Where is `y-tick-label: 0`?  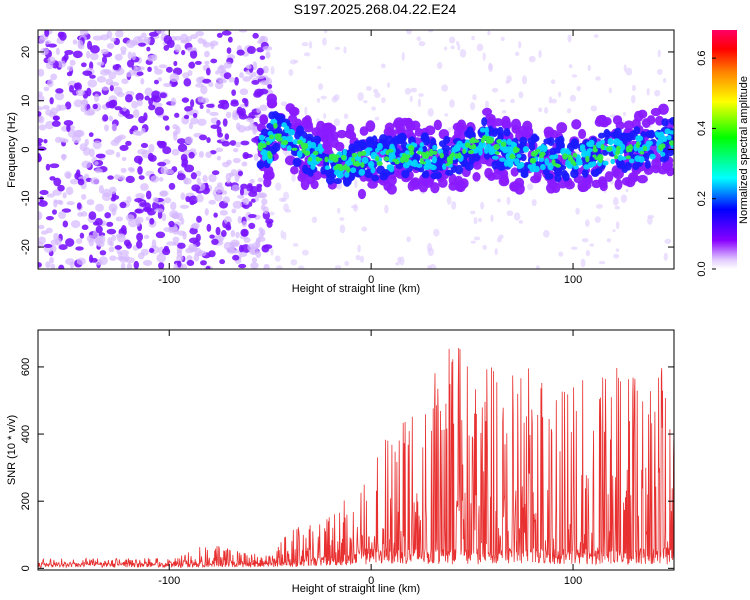 y-tick-label: 0 is located at coordinates (26, 568).